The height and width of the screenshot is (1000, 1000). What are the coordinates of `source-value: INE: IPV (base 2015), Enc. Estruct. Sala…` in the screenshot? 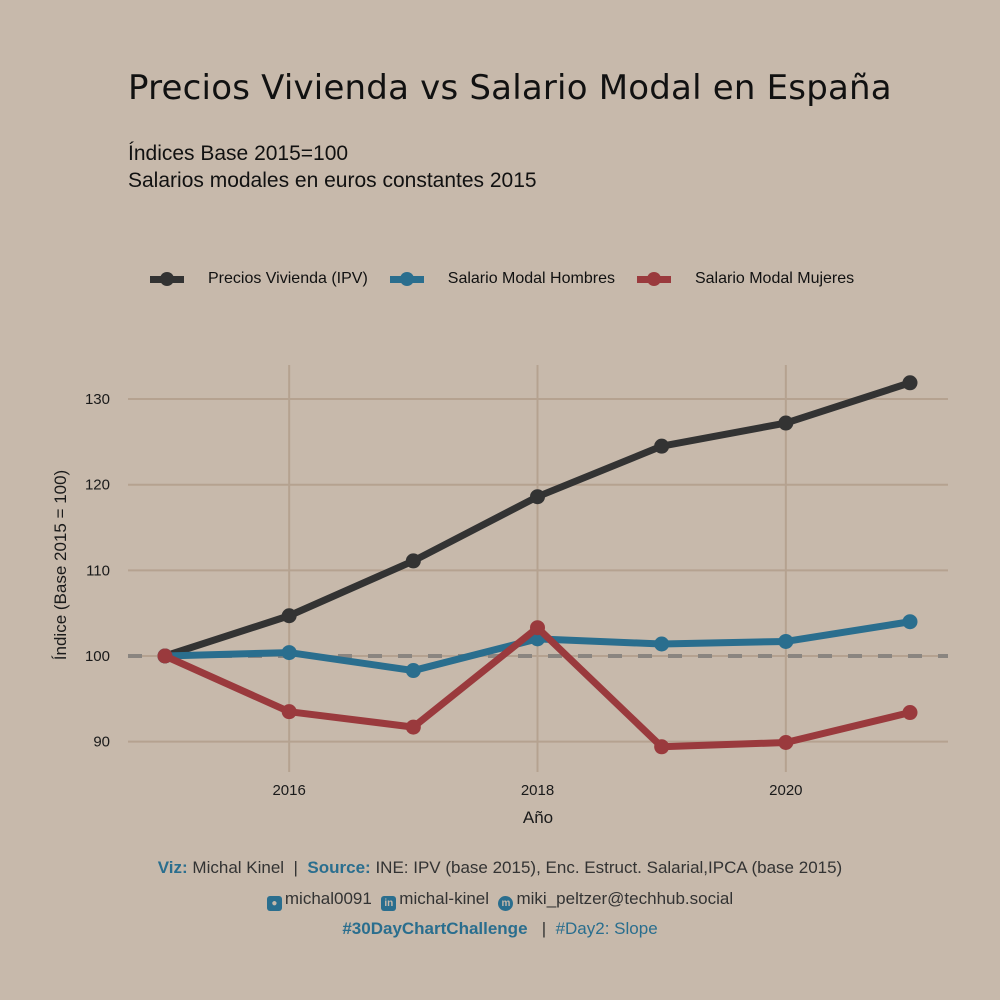 It's located at (609, 867).